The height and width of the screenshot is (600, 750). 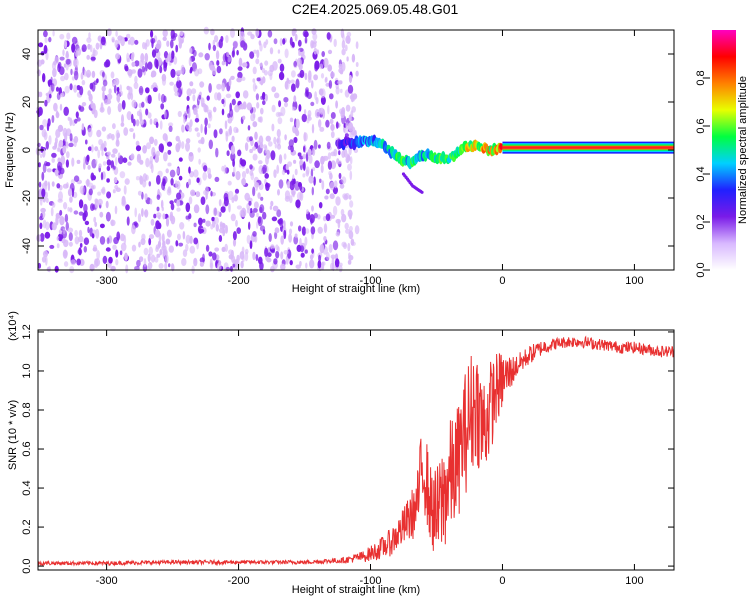 What do you see at coordinates (634, 281) in the screenshot?
I see `x-tick-label: 100` at bounding box center [634, 281].